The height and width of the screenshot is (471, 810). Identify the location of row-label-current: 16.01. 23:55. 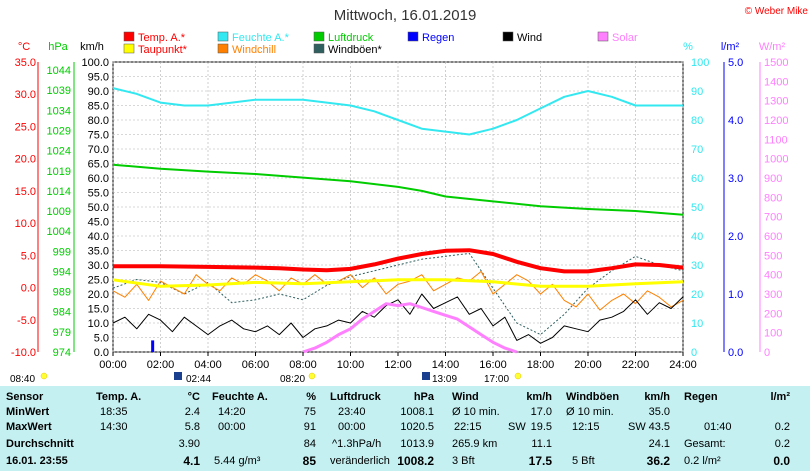
(37, 461).